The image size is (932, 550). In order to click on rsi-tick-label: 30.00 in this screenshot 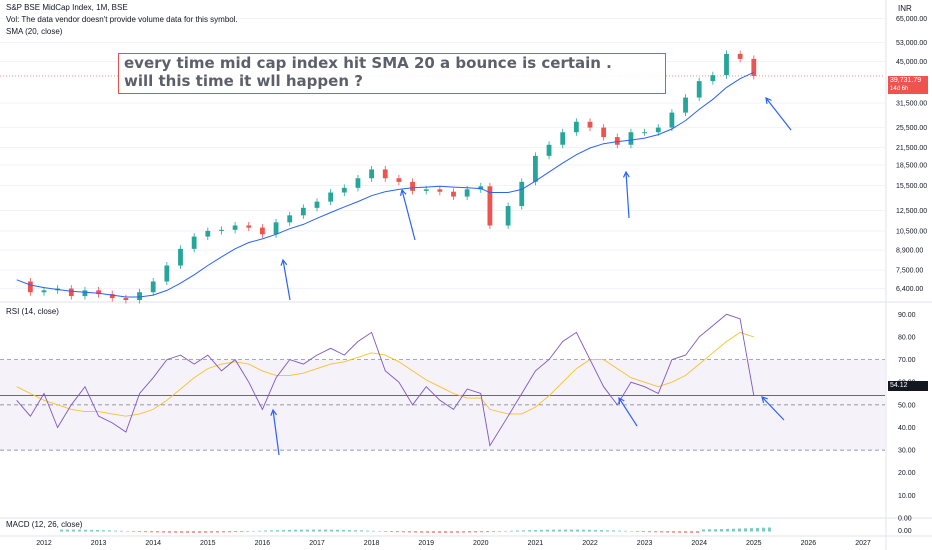, I will do `click(907, 451)`.